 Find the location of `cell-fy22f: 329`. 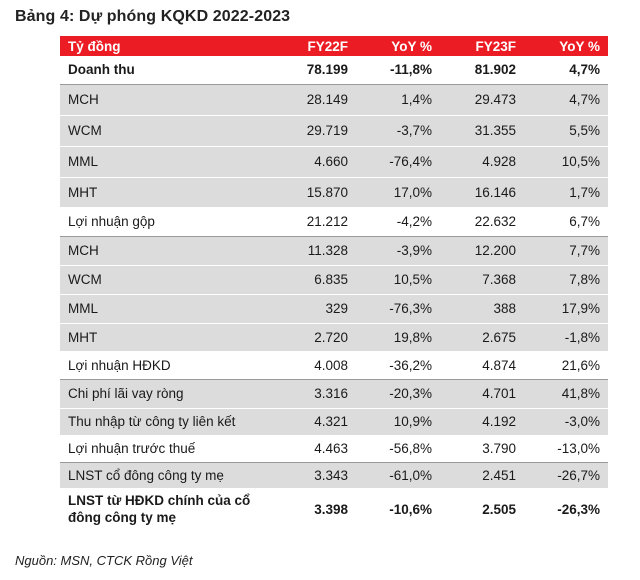

cell-fy22f: 329 is located at coordinates (314, 309).